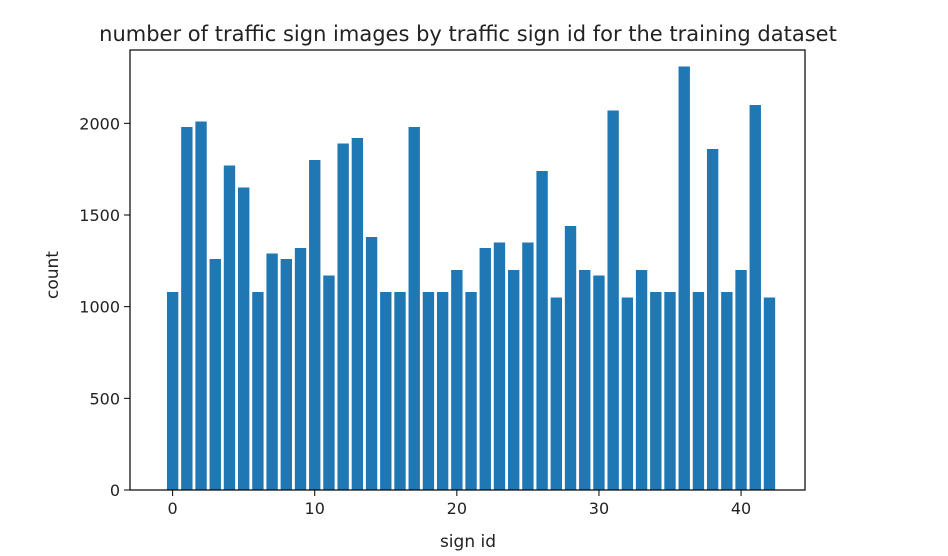 This screenshot has width=948, height=556. I want to click on x-tick-label: 0, so click(173, 508).